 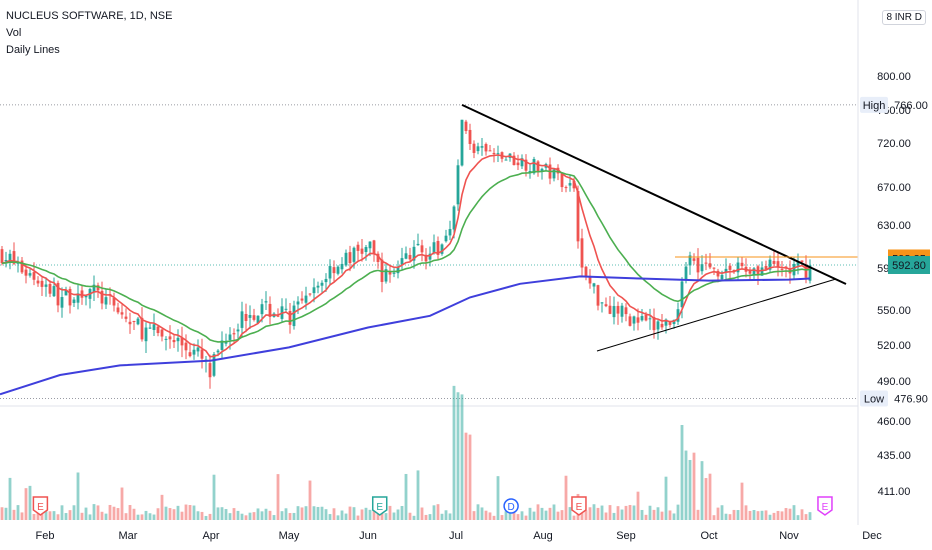 I want to click on descending-trendline, so click(x=654, y=194).